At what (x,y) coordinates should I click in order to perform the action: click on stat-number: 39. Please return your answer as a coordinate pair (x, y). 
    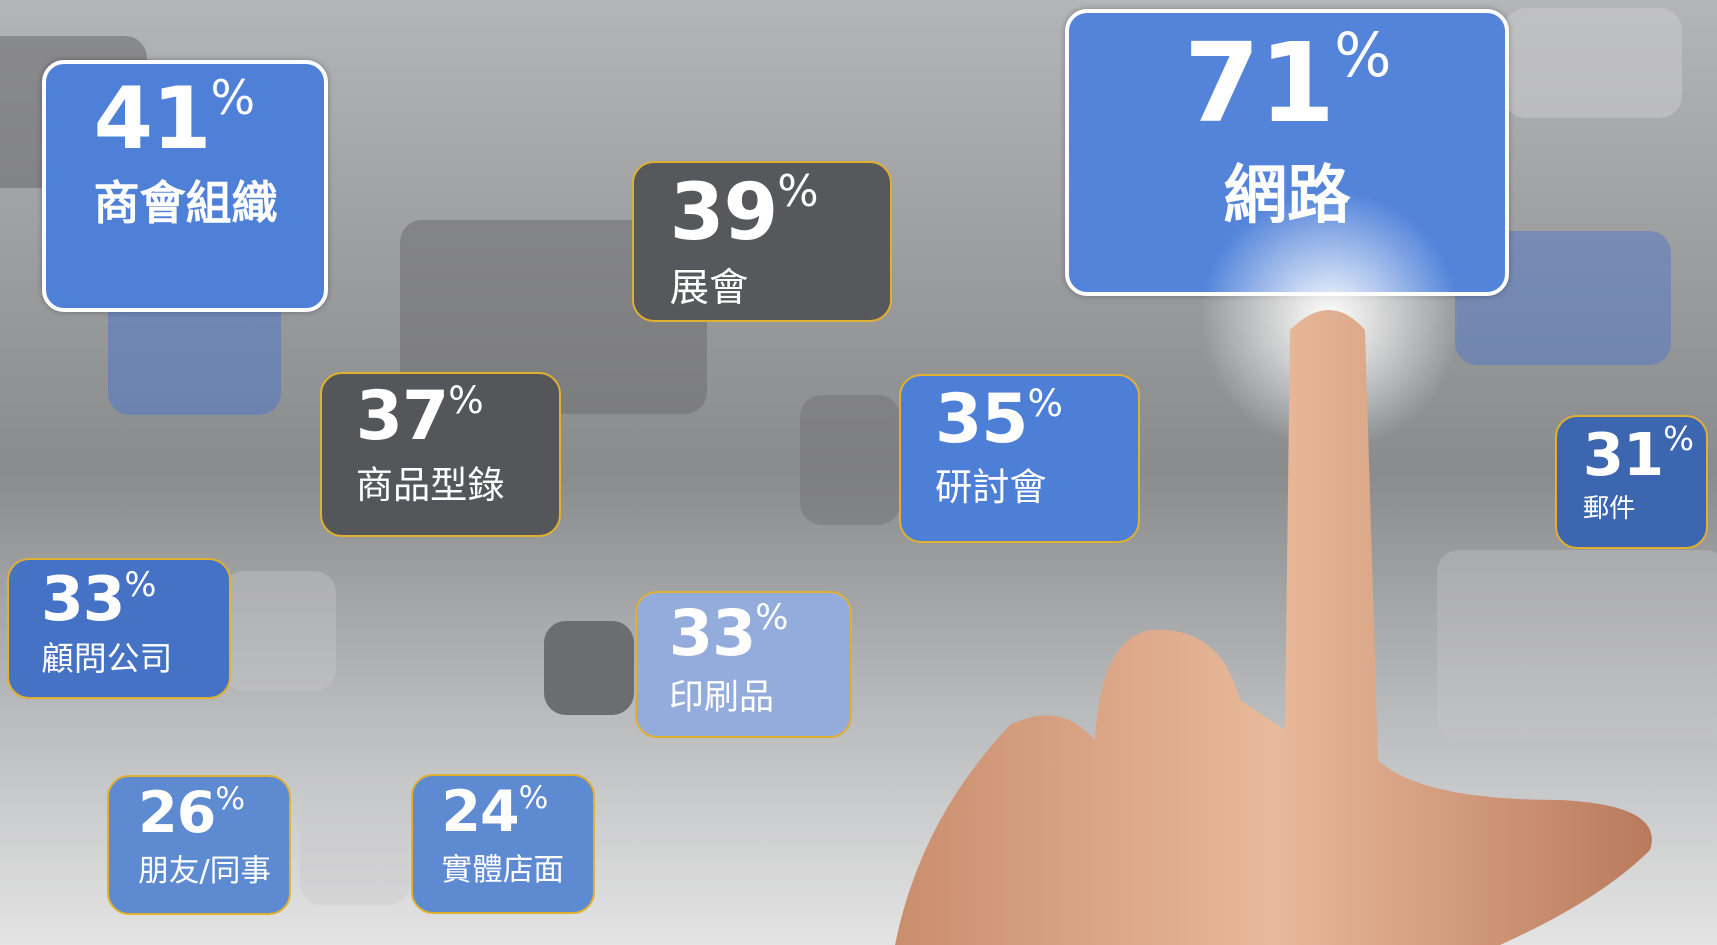
    Looking at the image, I should click on (724, 211).